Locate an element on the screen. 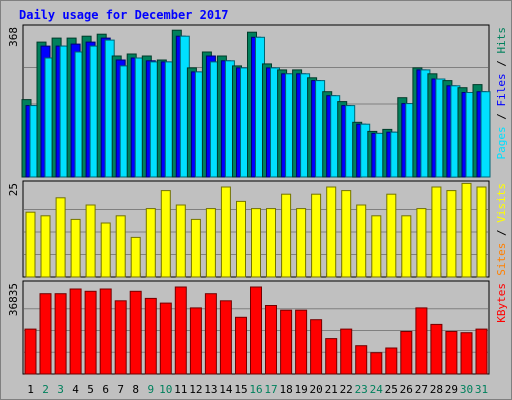  legend-kbytes: KBytes is located at coordinates (501, 303).